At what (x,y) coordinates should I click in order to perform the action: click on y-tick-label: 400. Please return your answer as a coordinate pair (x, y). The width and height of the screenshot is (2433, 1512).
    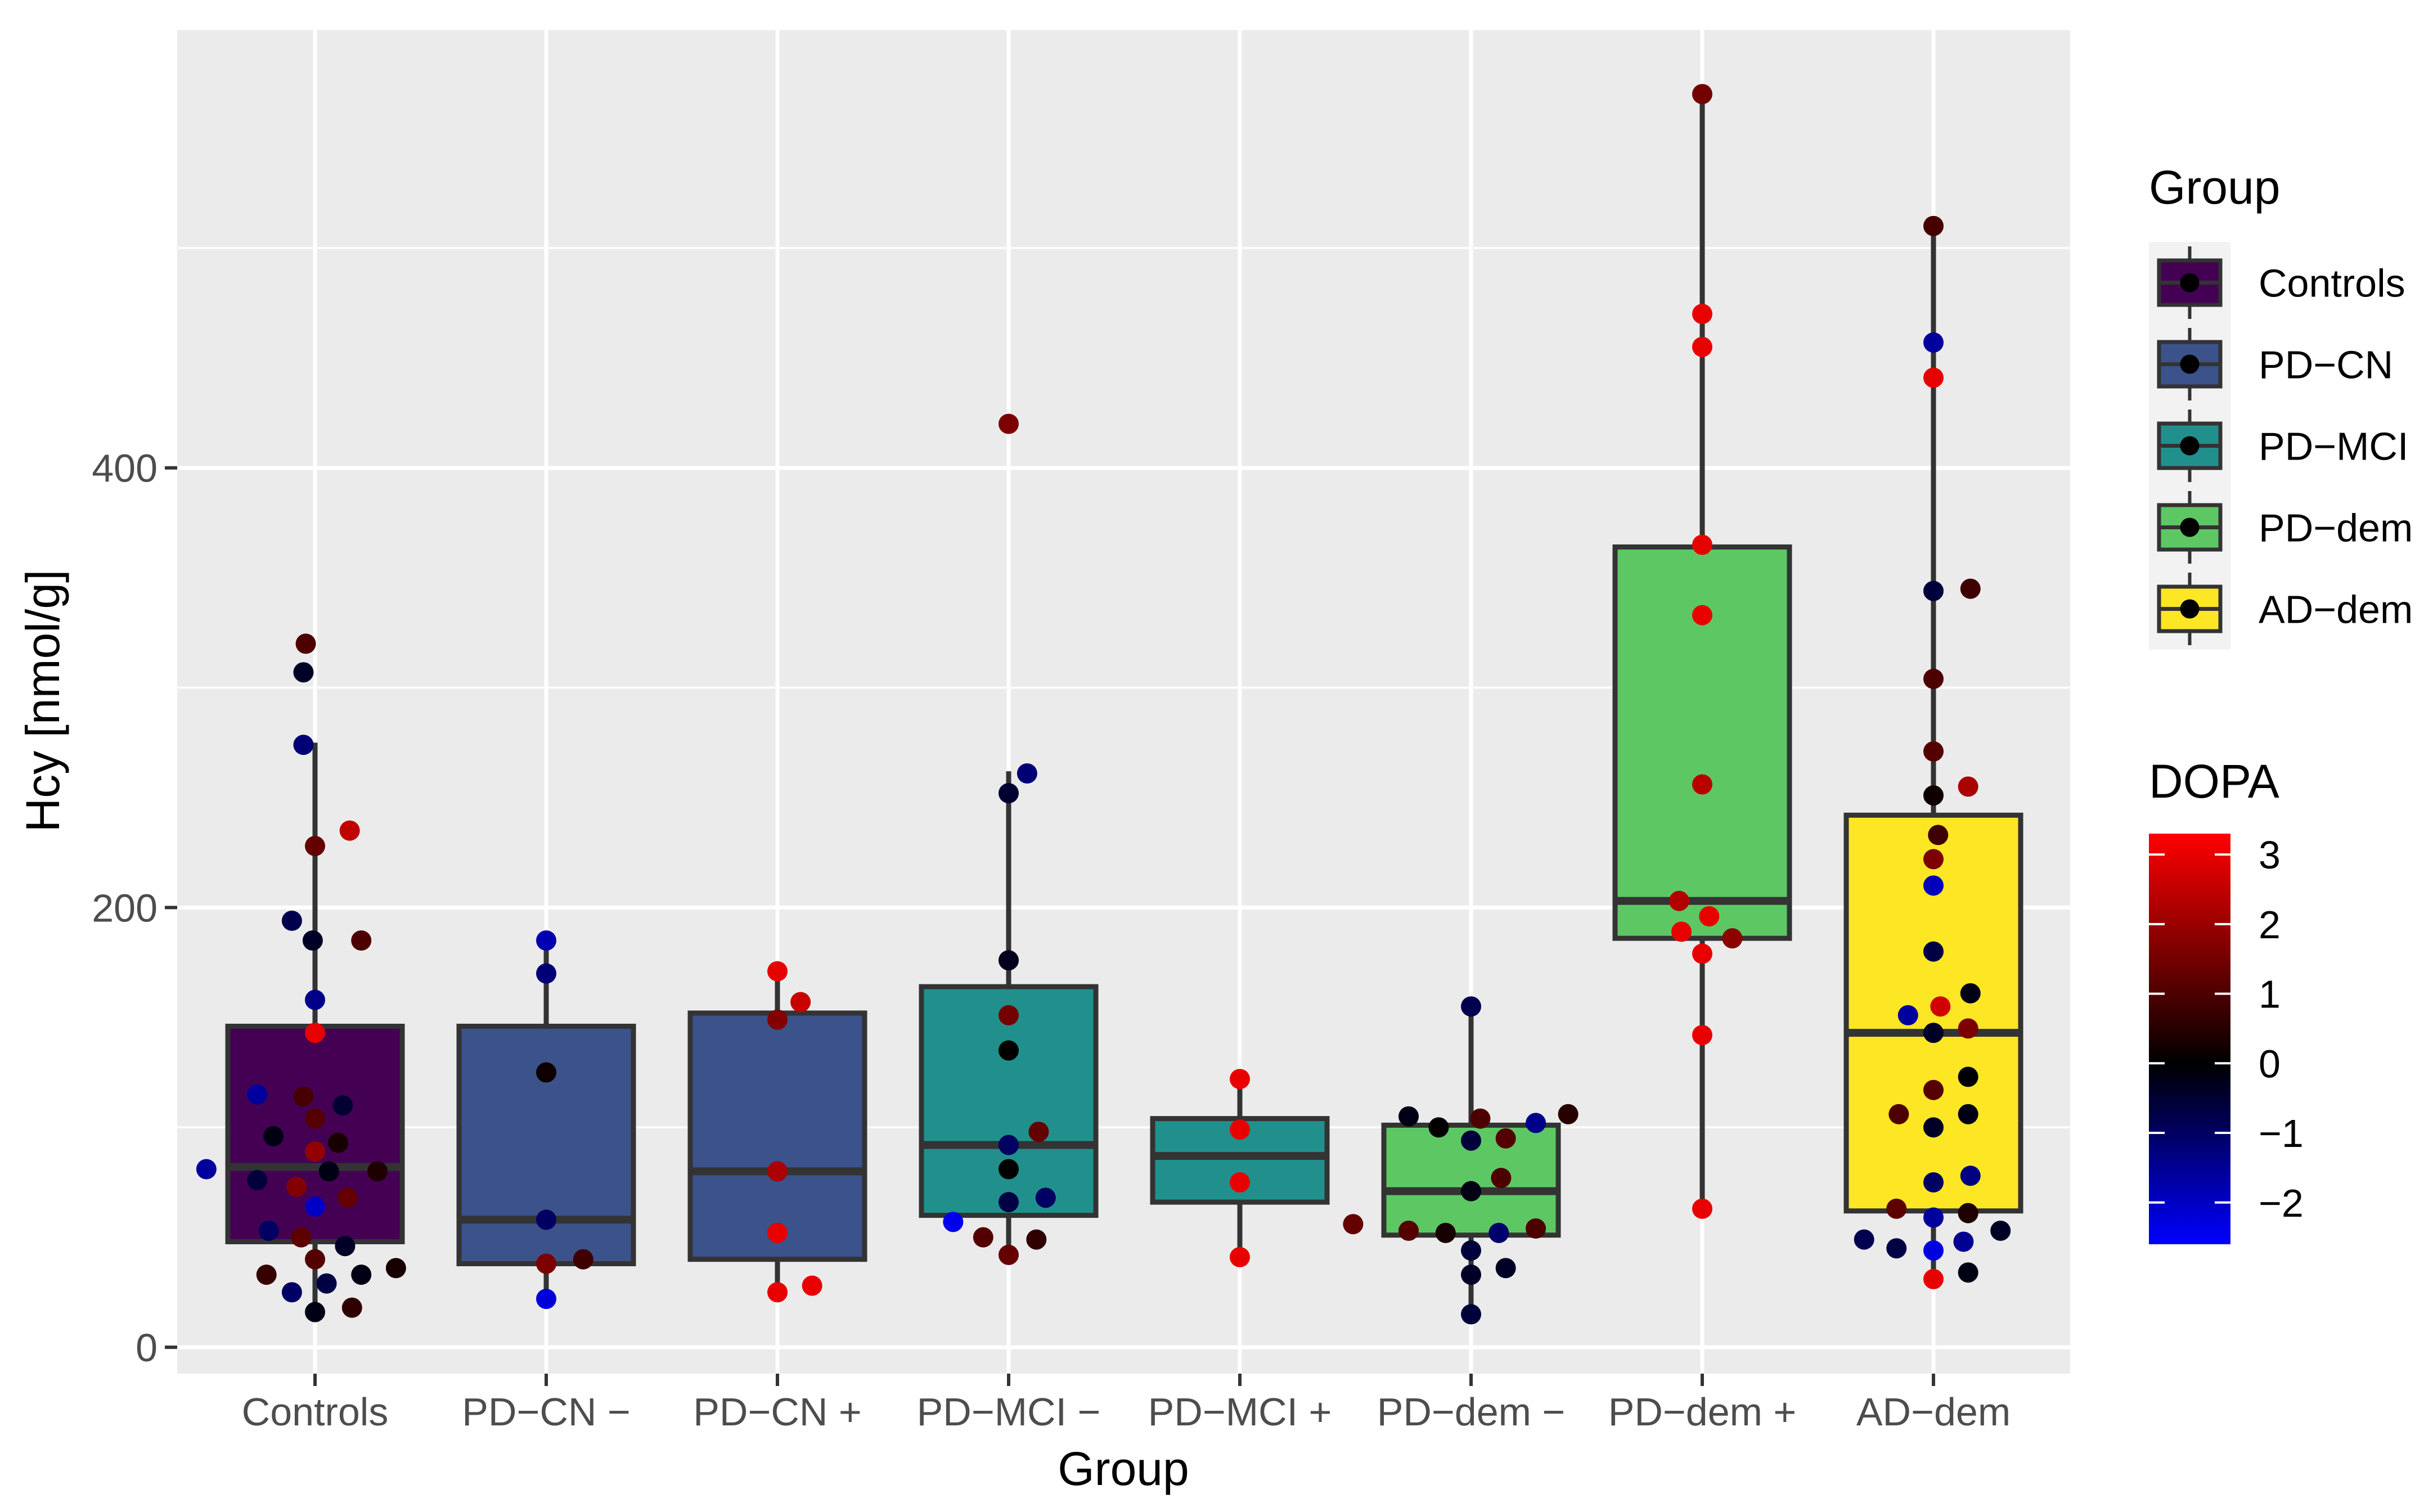
    Looking at the image, I should click on (125, 468).